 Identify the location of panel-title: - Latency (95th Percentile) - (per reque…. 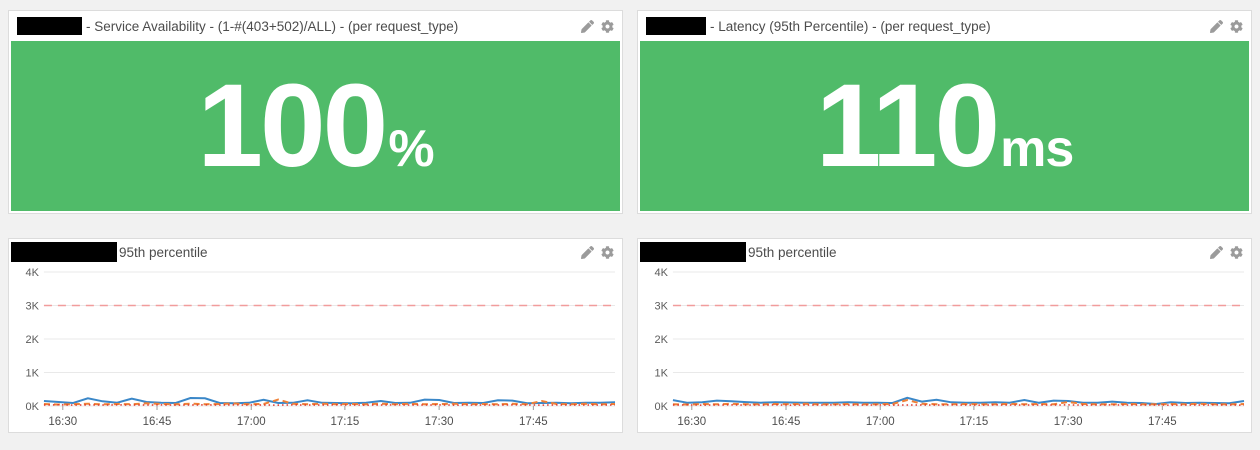
(850, 26).